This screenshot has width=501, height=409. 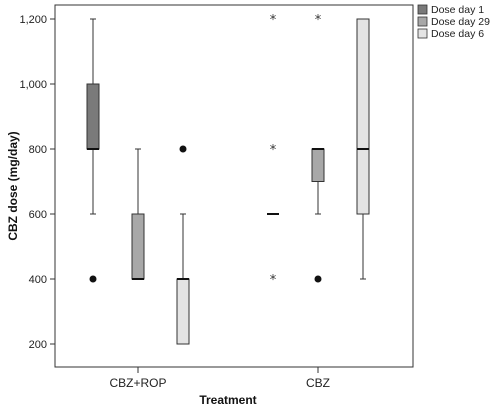 What do you see at coordinates (137, 383) in the screenshot?
I see `x-category-label: CBZ+ROP` at bounding box center [137, 383].